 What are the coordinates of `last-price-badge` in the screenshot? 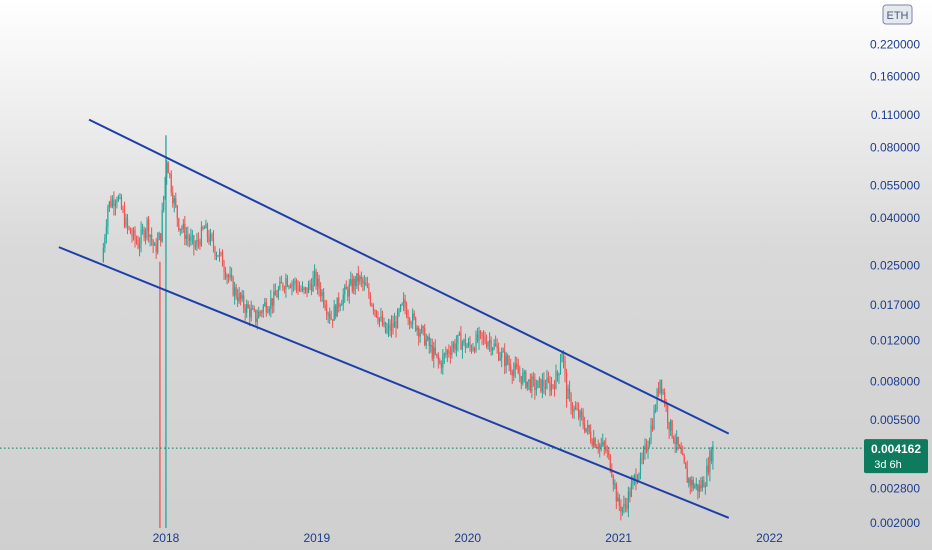 It's located at (896, 456).